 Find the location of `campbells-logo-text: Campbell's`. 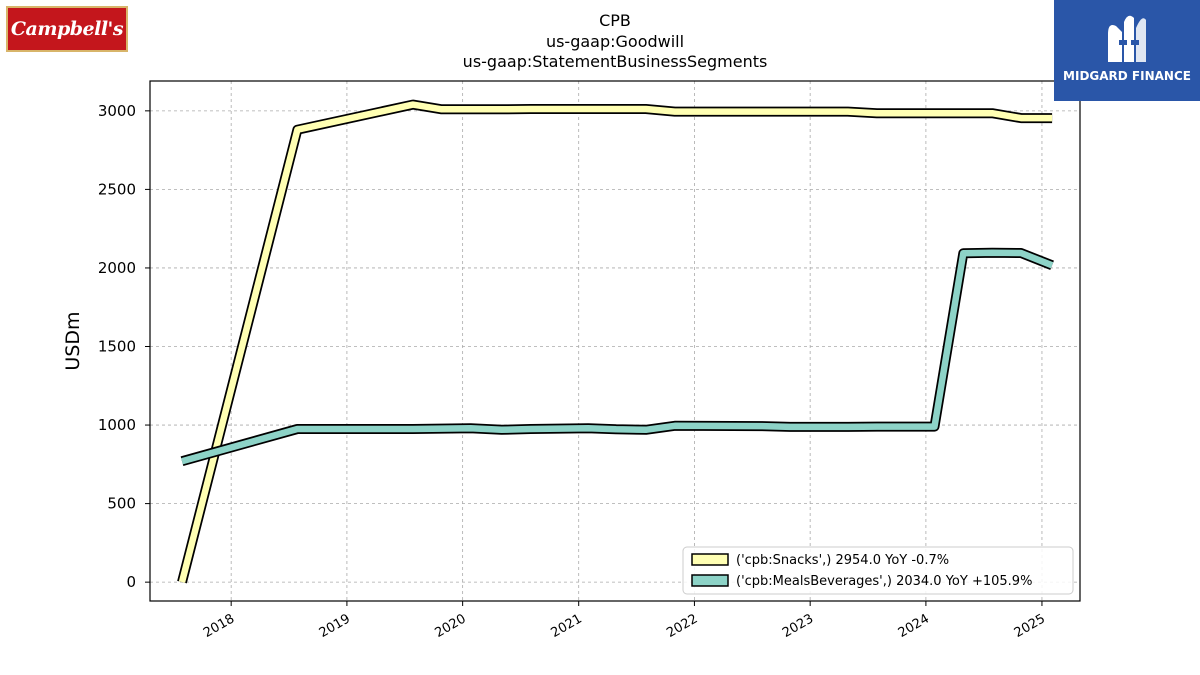

campbells-logo-text: Campbell's is located at coordinates (67, 29).